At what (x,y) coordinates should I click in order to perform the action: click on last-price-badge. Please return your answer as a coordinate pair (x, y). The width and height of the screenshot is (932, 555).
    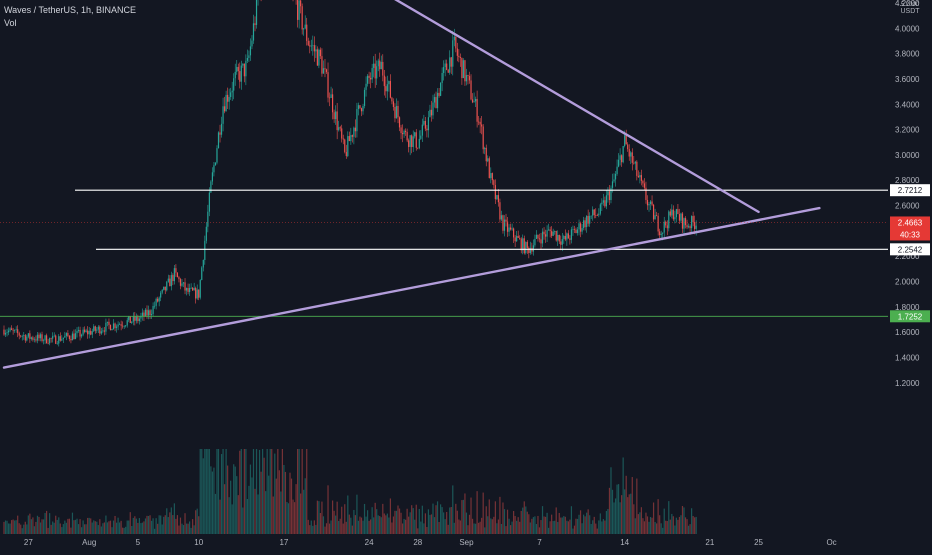
    Looking at the image, I should click on (910, 228).